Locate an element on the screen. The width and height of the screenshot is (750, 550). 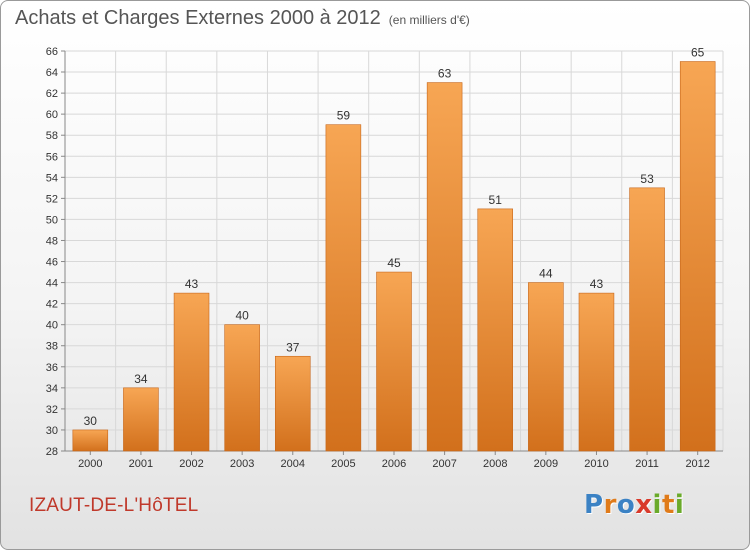
y-tick-label: 36 is located at coordinates (52, 368).